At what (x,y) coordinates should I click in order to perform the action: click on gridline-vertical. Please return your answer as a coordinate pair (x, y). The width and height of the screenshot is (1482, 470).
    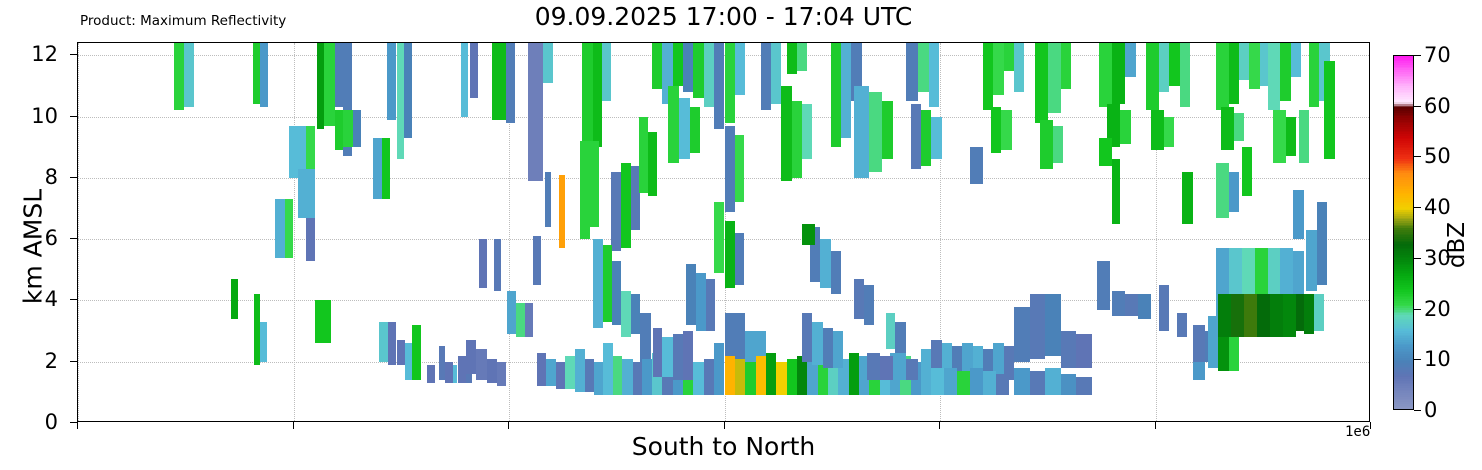
    Looking at the image, I should click on (1156, 232).